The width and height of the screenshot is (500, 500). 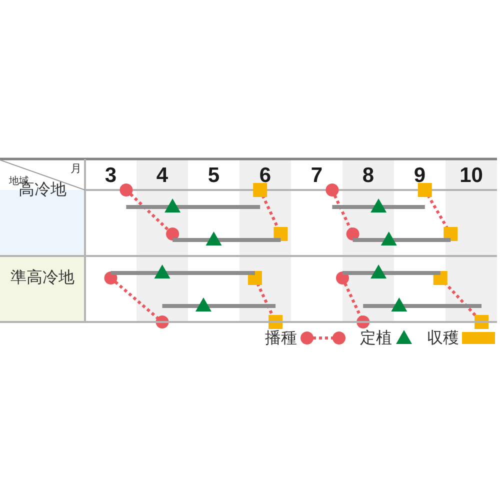 What do you see at coordinates (443, 338) in the screenshot?
I see `legend-label: 収穫` at bounding box center [443, 338].